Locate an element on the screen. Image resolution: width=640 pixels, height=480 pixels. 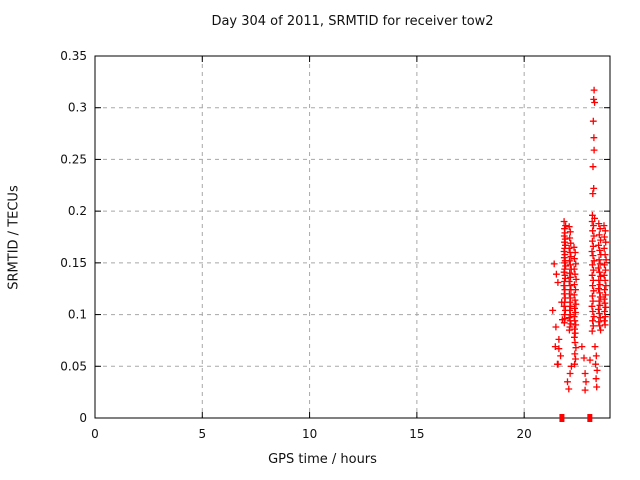
y-tick-label: 0.3 is located at coordinates (77, 108).